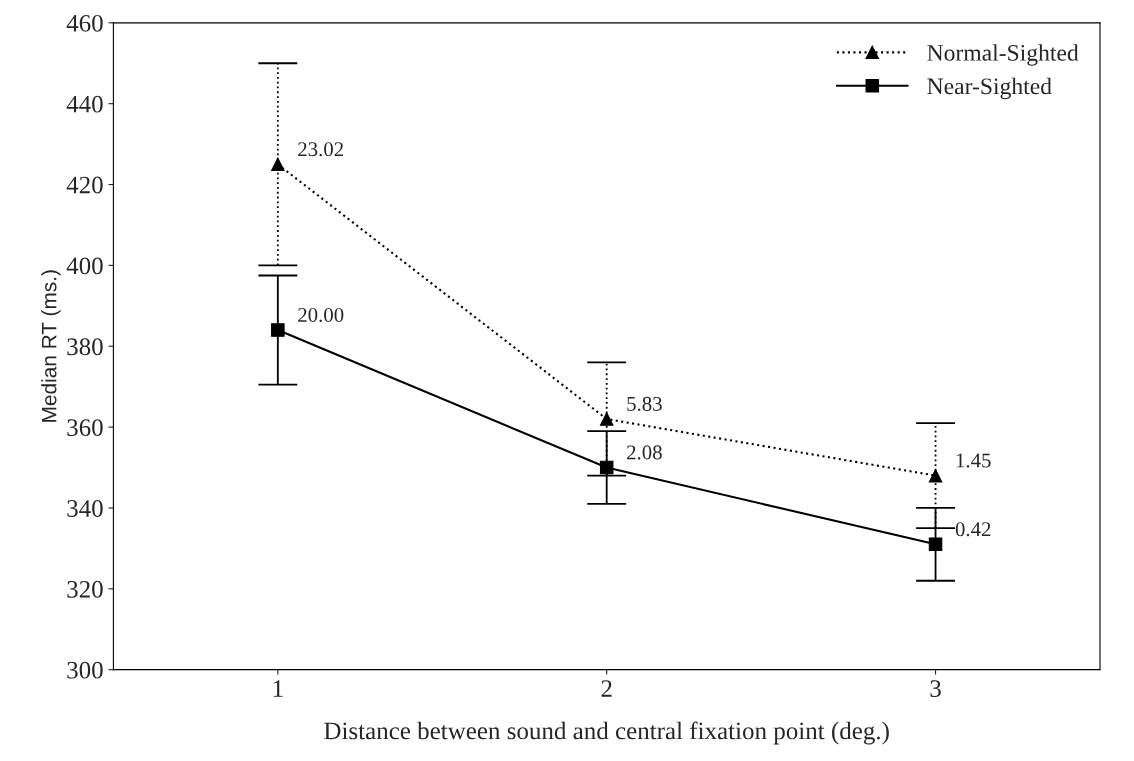  What do you see at coordinates (935, 688) in the screenshot?
I see `x-tick-label: 3` at bounding box center [935, 688].